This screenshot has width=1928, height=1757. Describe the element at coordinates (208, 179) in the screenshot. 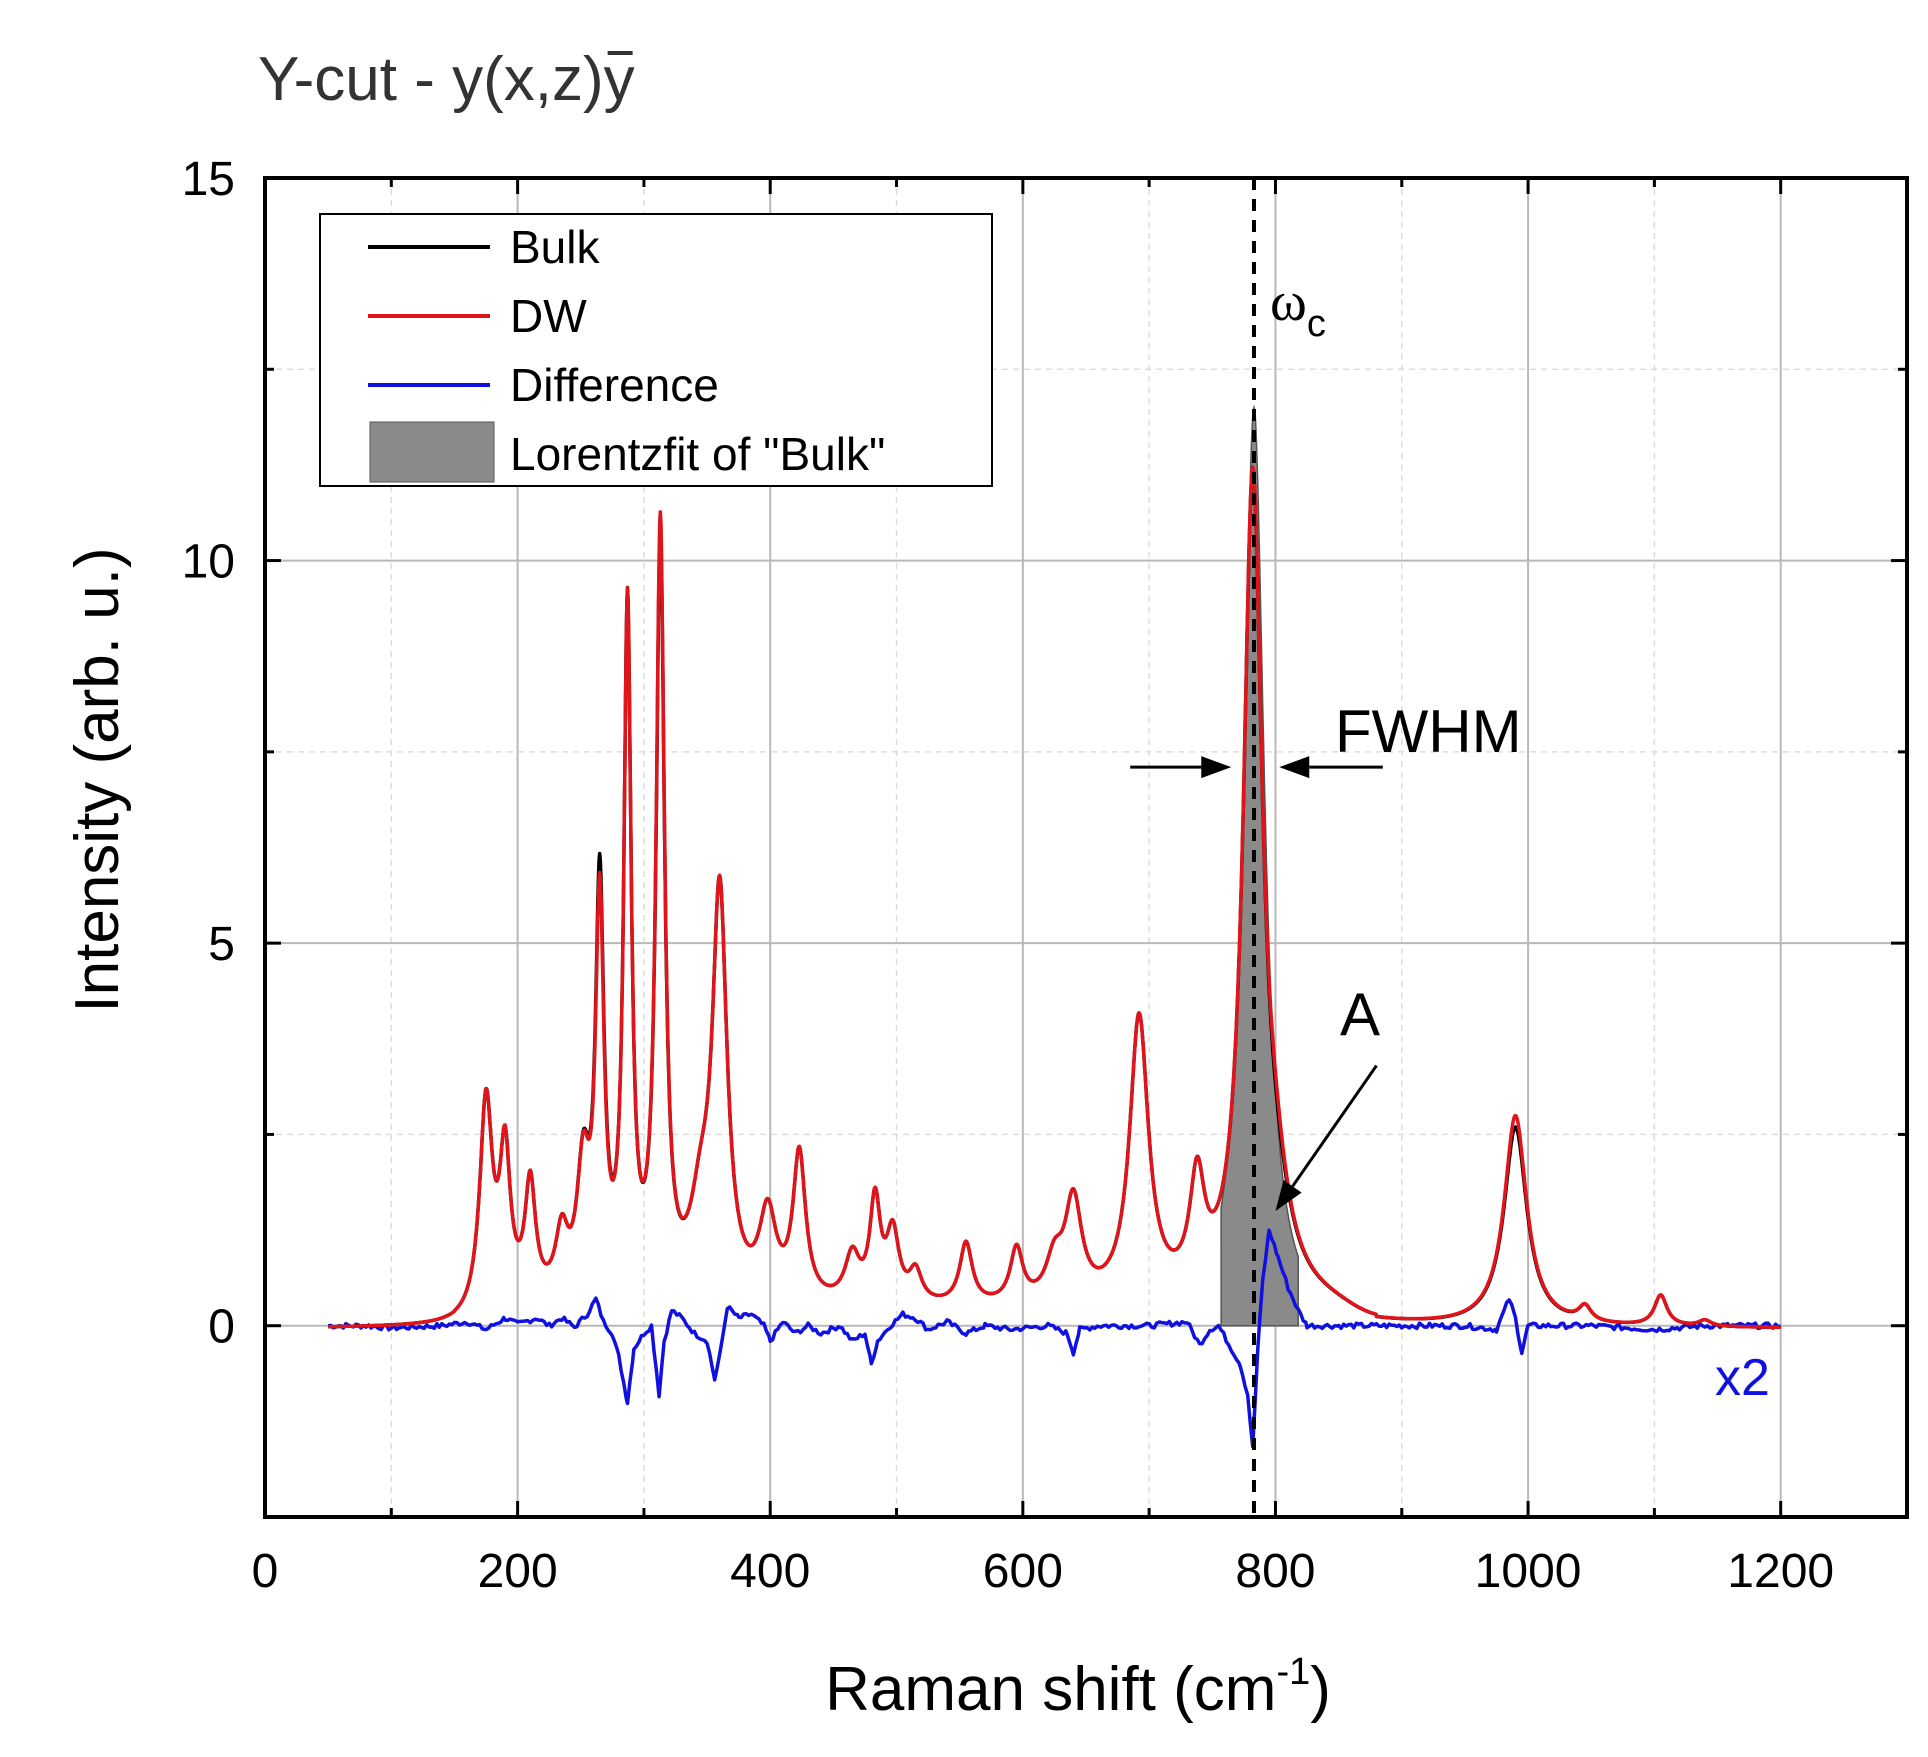

I see `y-tick-label: 15` at that location.